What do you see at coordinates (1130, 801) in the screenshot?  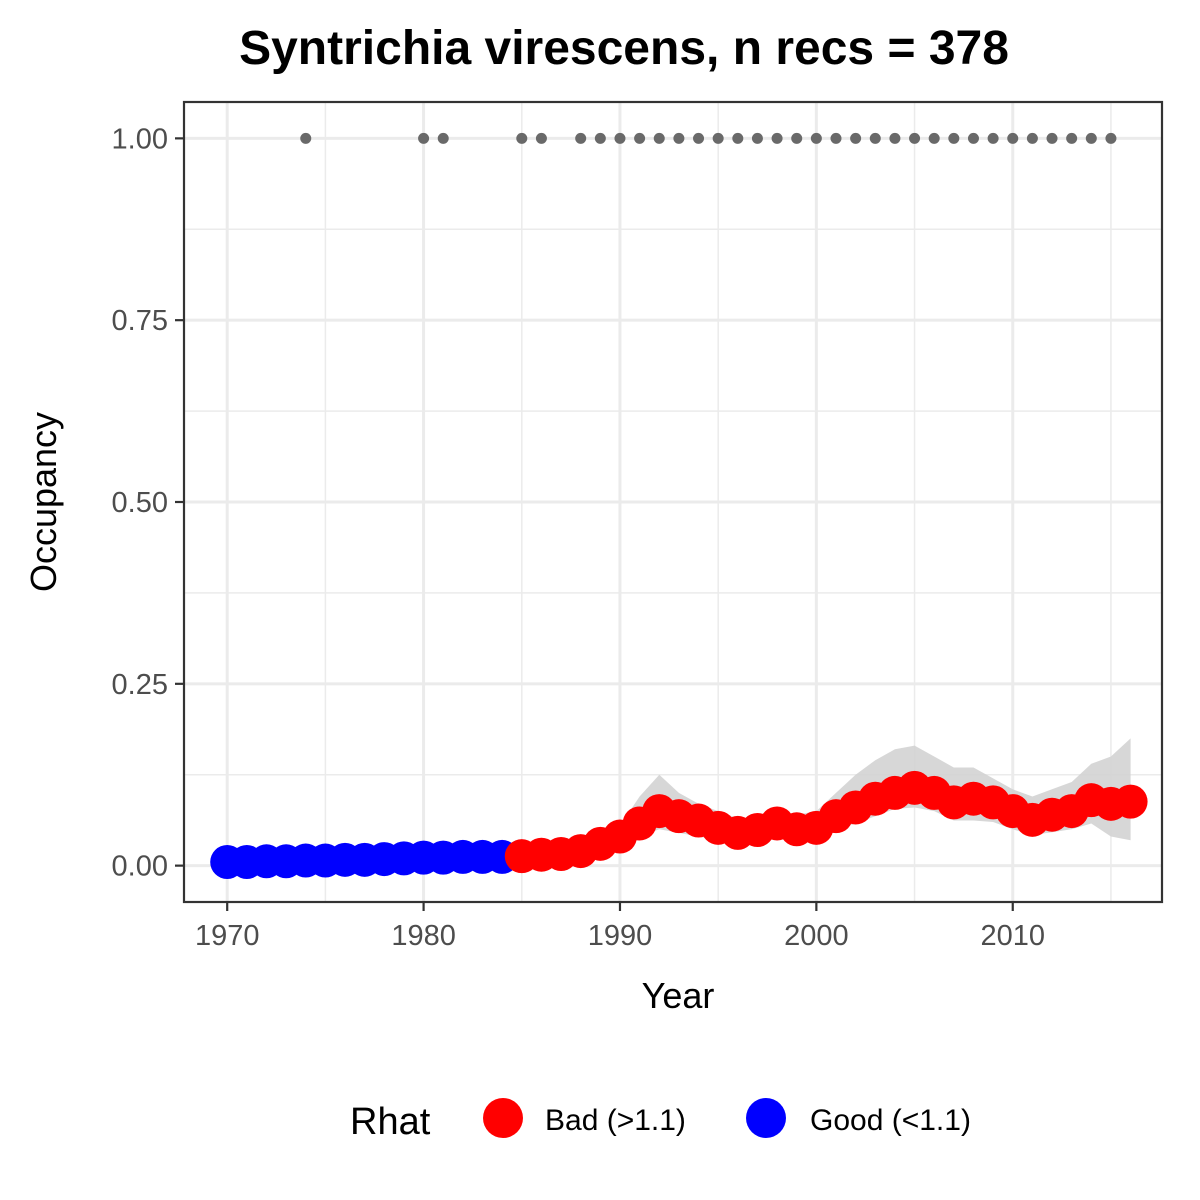 I see `occupancy-point` at bounding box center [1130, 801].